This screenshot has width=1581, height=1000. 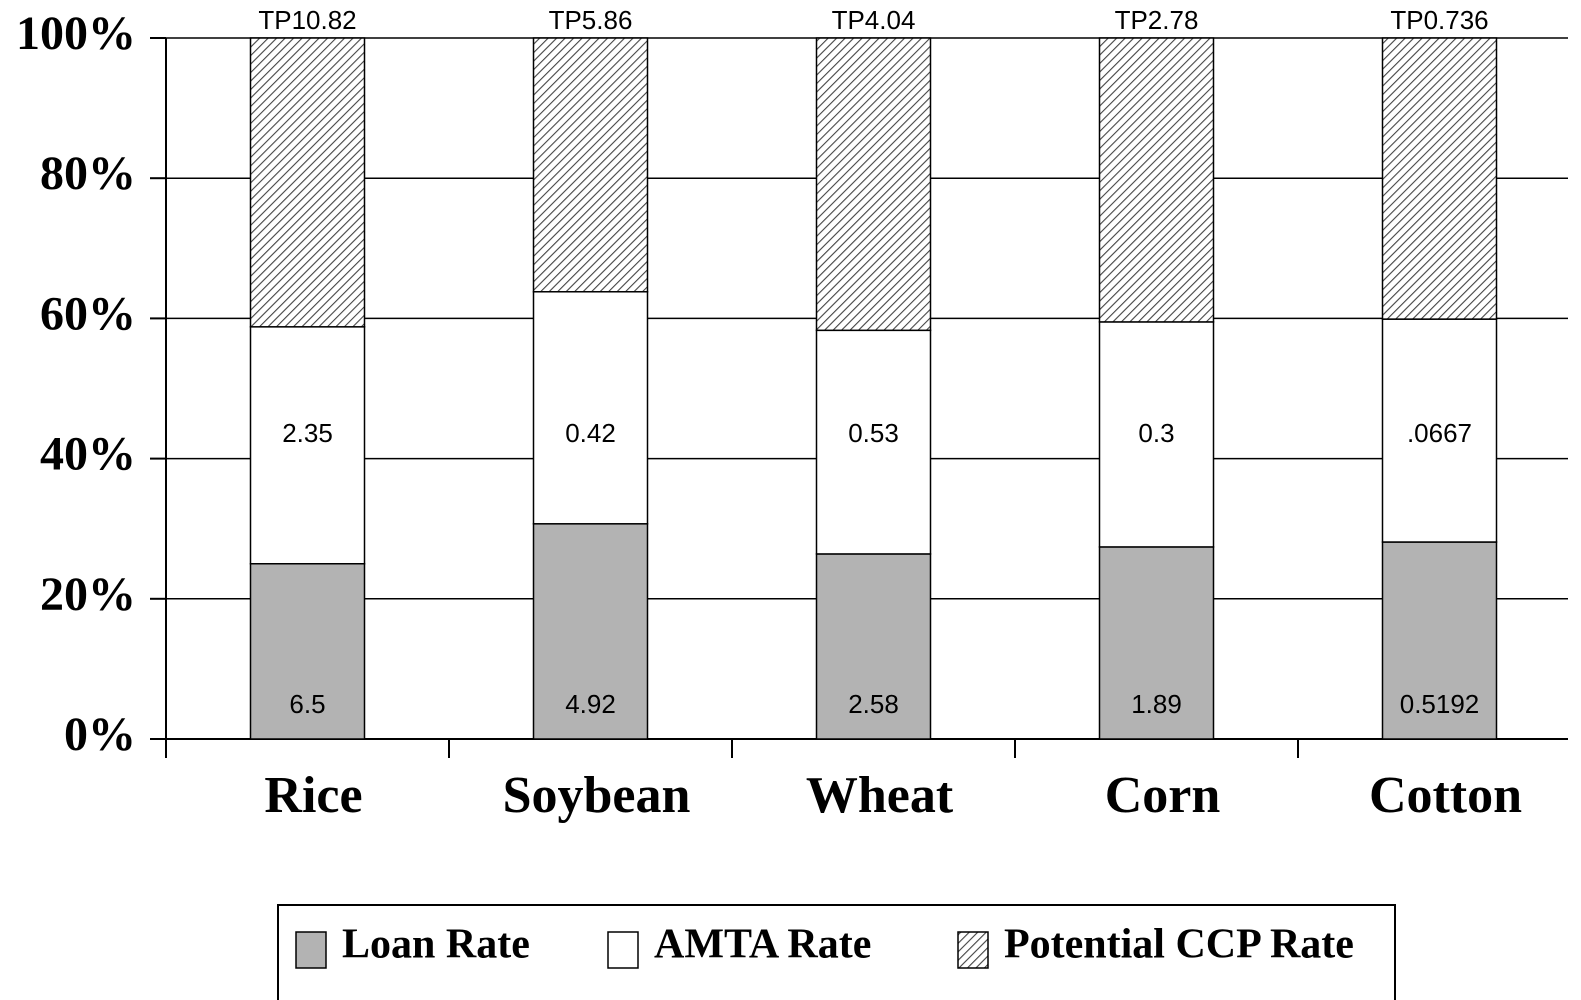 I want to click on y-tick-label: 40%, so click(x=88, y=454).